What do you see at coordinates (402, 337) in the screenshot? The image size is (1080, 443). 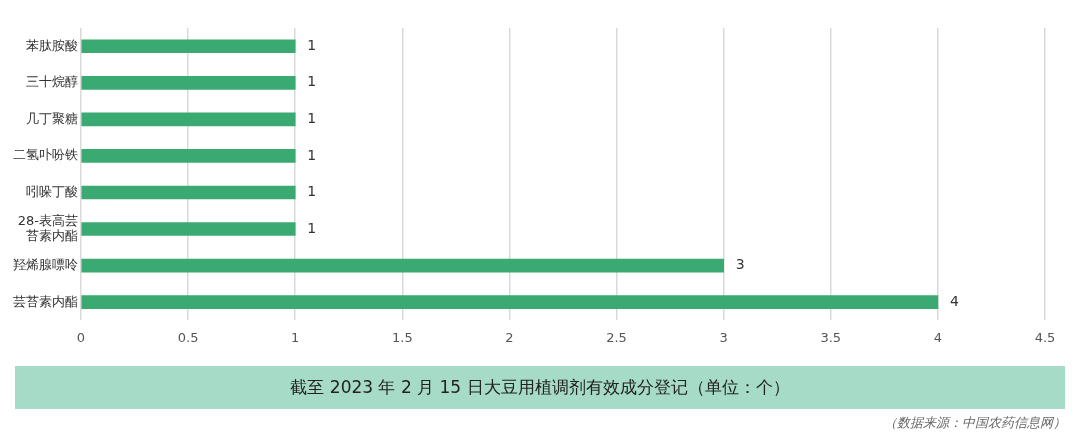 I see `x-tick-label: 1.5` at bounding box center [402, 337].